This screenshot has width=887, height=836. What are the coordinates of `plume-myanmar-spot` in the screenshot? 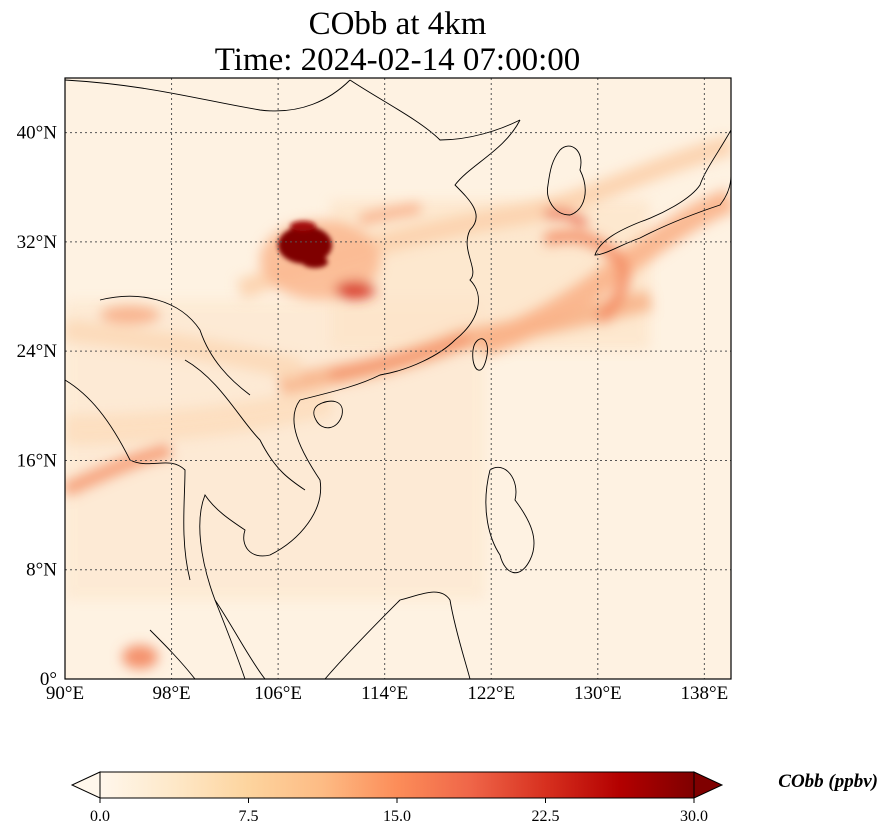 It's located at (130, 315).